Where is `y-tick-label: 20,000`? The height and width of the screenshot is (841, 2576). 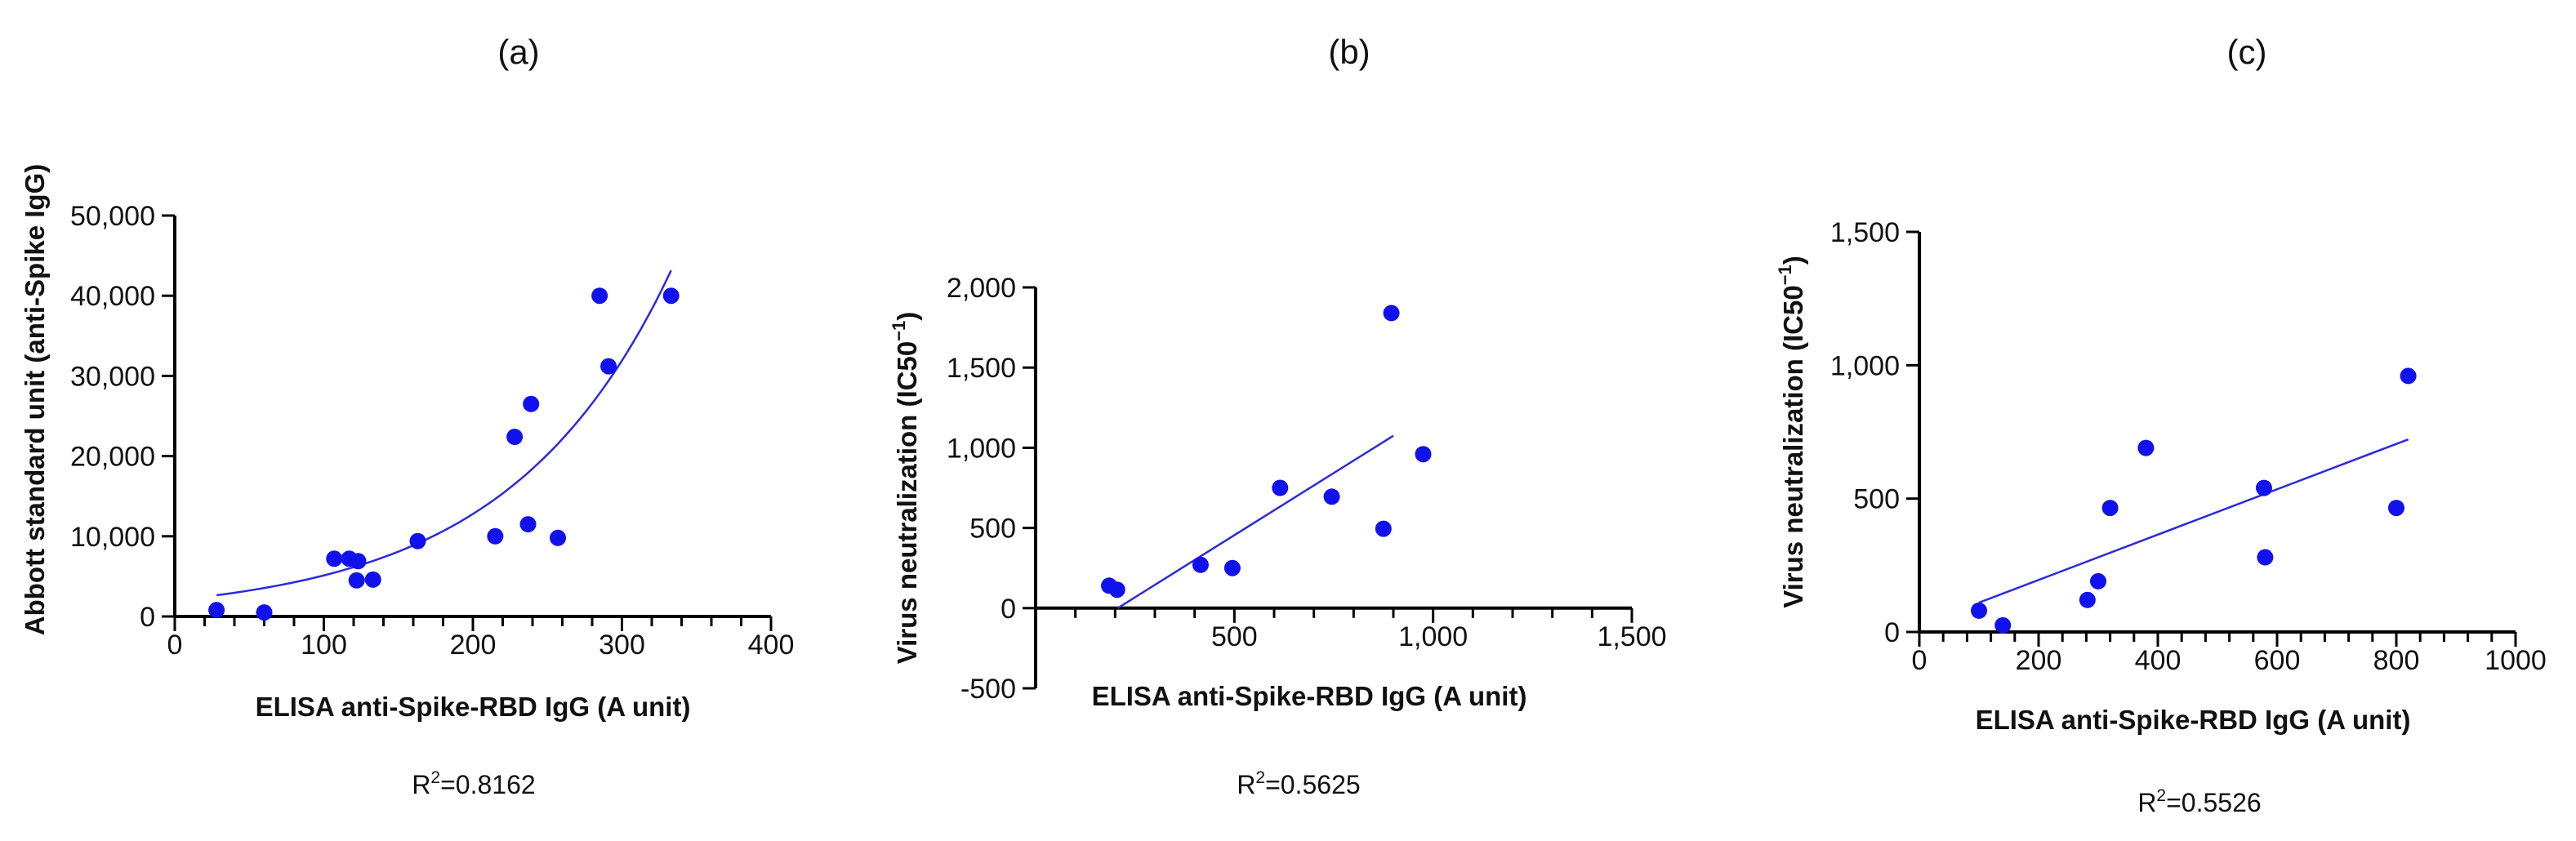
y-tick-label: 20,000 is located at coordinates (112, 457).